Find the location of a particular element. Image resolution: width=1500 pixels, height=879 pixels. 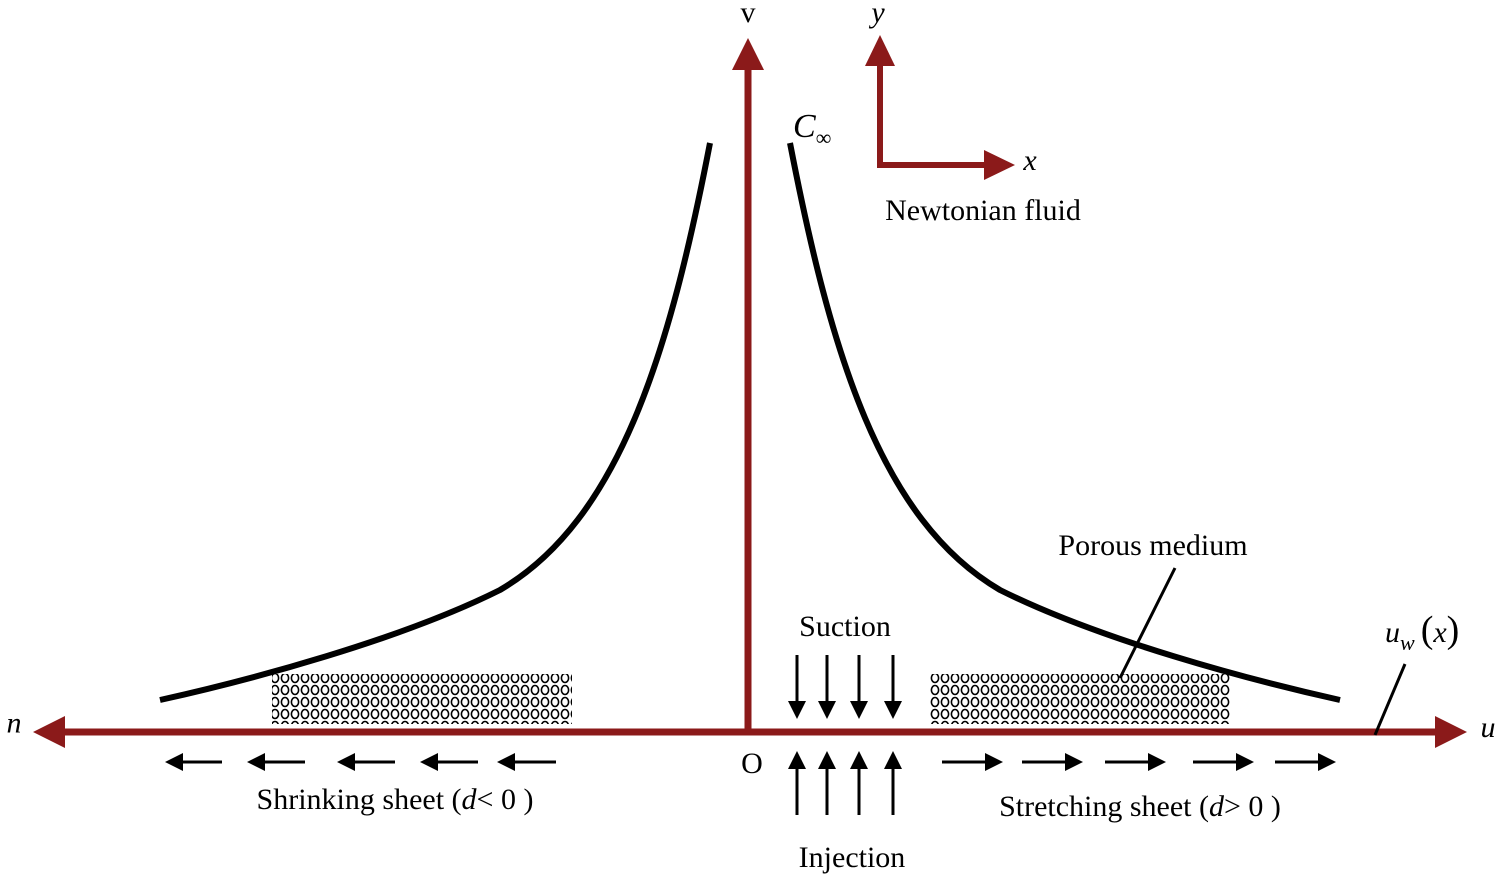

wall-velocity-label: uw (x) is located at coordinates (1422, 632).